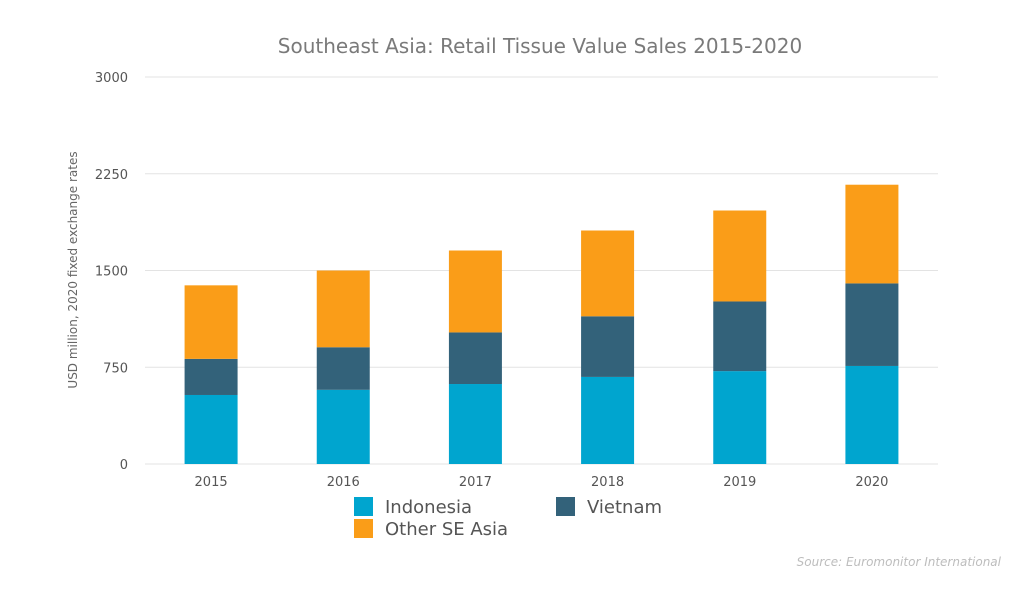 The width and height of the screenshot is (1024, 592). What do you see at coordinates (475, 424) in the screenshot?
I see `bar-indonesia-2017` at bounding box center [475, 424].